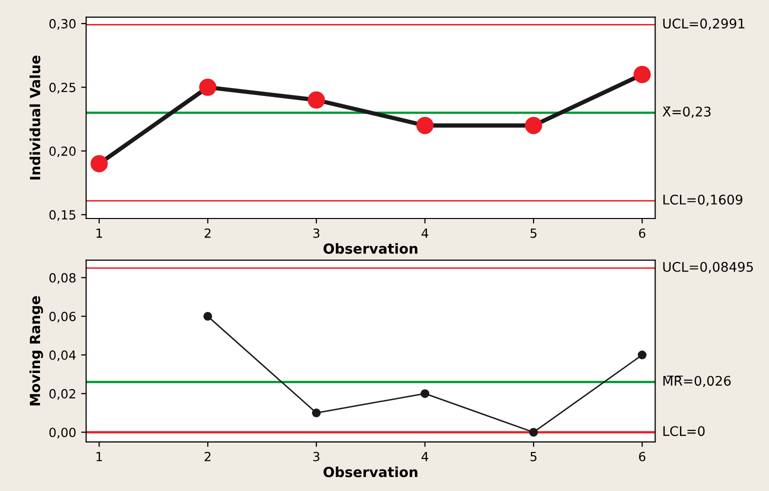  What do you see at coordinates (684, 431) in the screenshot?
I see `ref-line-label: LCL=0` at bounding box center [684, 431].